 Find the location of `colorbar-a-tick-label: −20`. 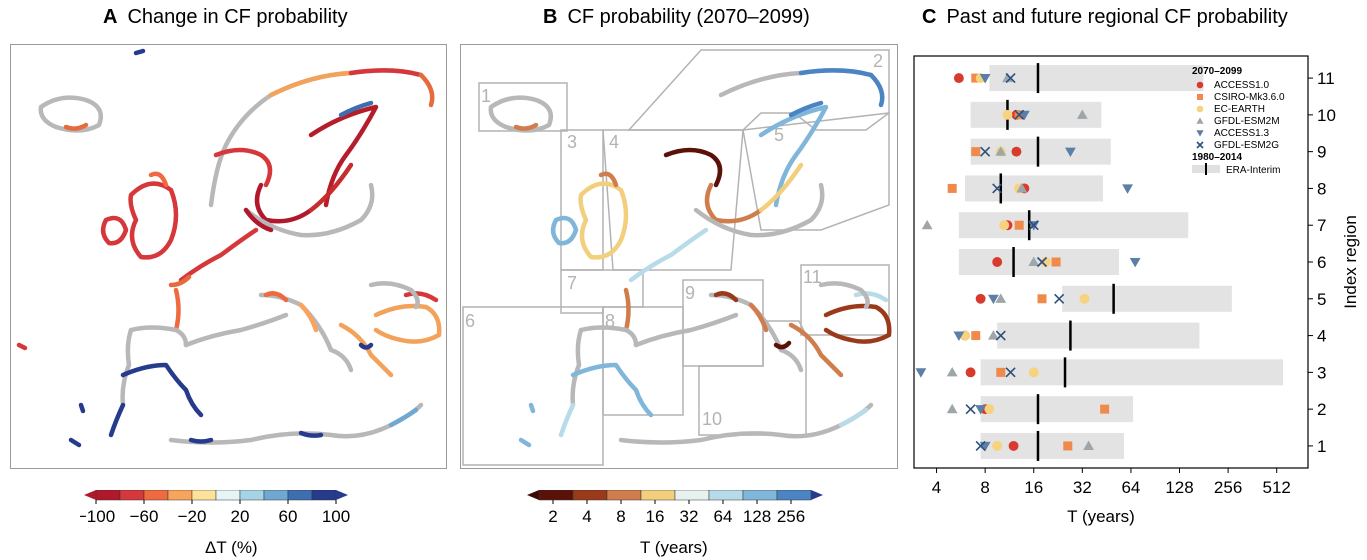

colorbar-a-tick-label: −20 is located at coordinates (192, 516).